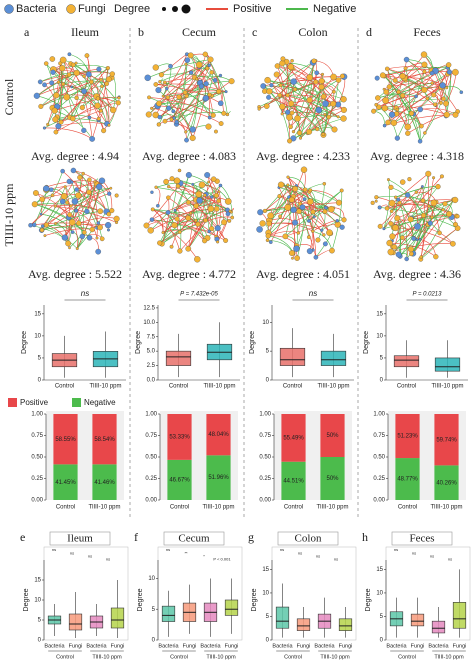 This screenshot has height=664, width=474. Describe the element at coordinates (80, 538) in the screenshot. I see `title-box` at that location.